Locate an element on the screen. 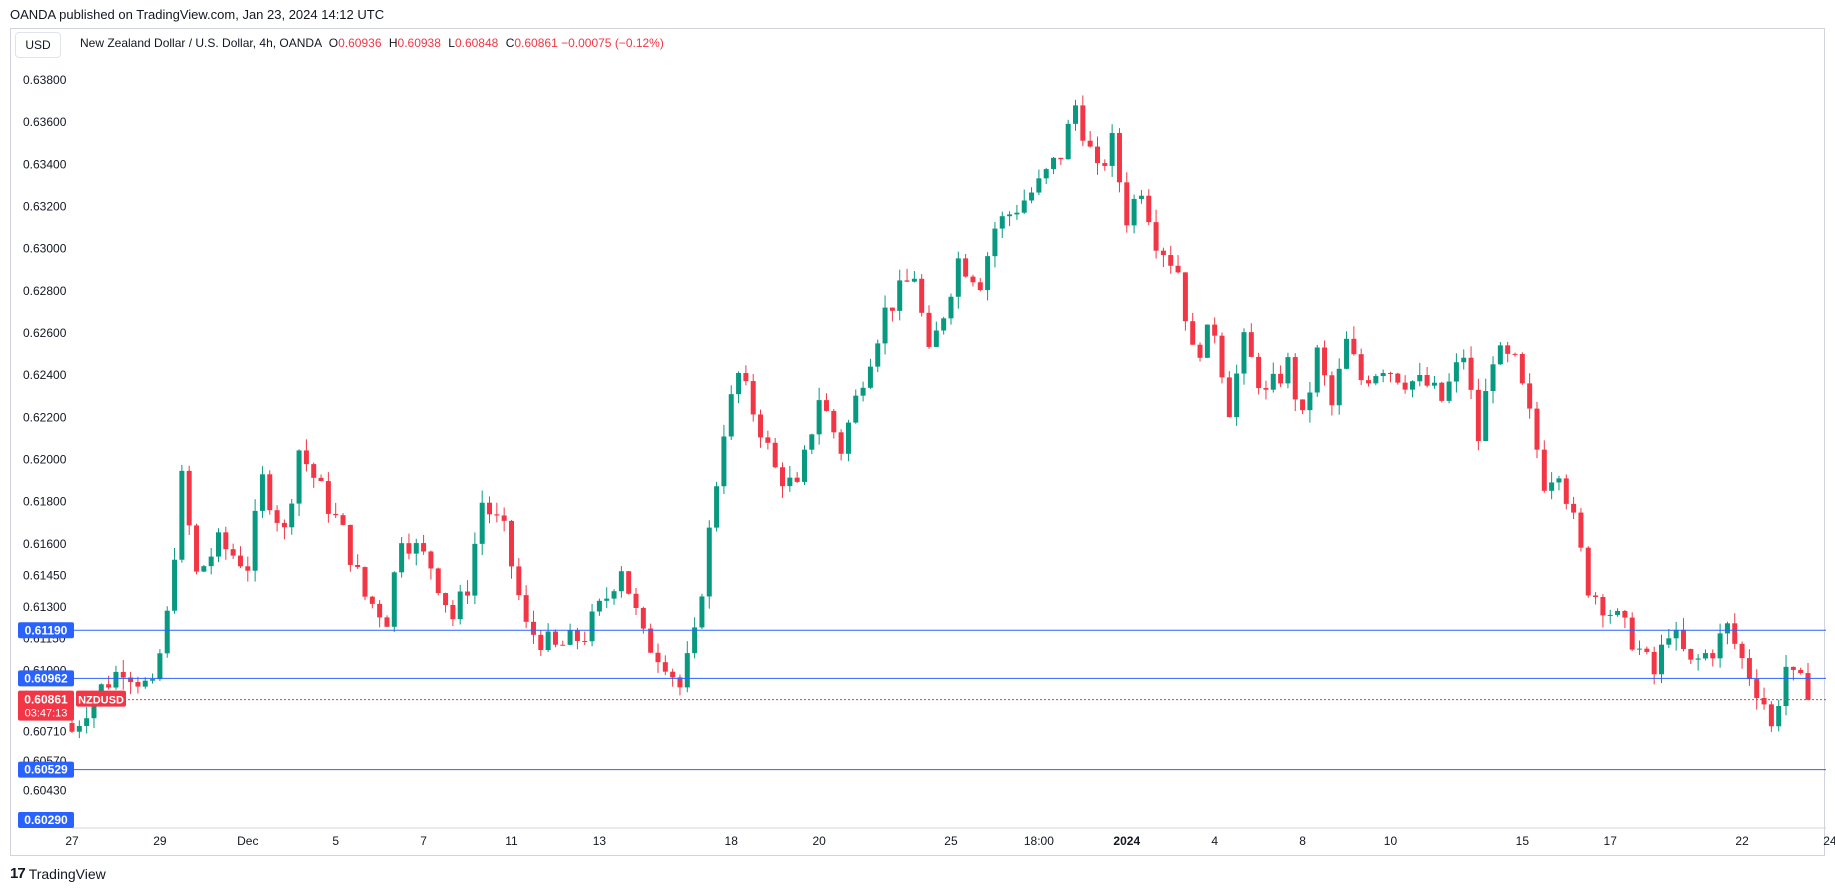 The height and width of the screenshot is (891, 1835). x-tick-label: 17 is located at coordinates (1611, 841).